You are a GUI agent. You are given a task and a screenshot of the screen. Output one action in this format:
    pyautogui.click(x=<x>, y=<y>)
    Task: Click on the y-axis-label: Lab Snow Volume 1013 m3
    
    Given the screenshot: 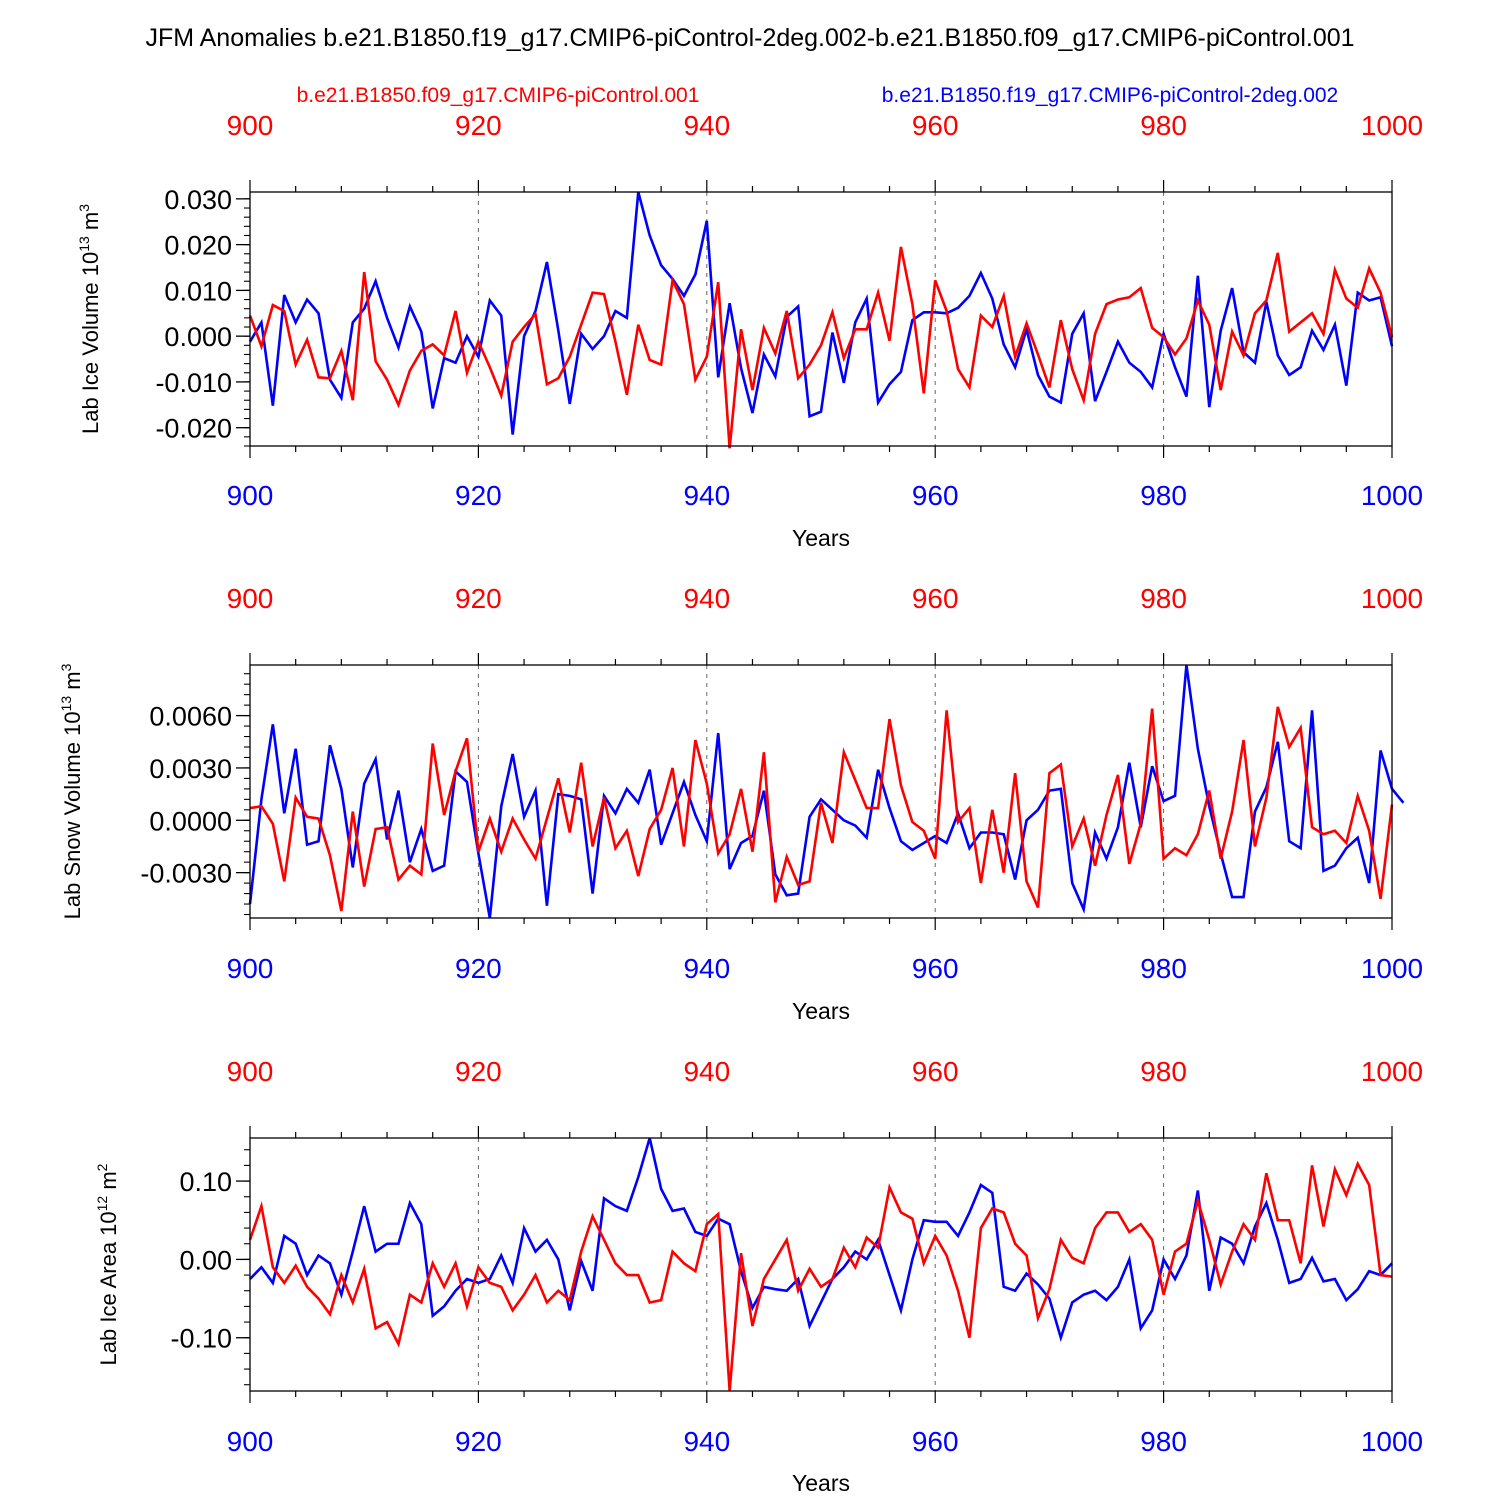 What is the action you would take?
    pyautogui.click(x=71, y=791)
    